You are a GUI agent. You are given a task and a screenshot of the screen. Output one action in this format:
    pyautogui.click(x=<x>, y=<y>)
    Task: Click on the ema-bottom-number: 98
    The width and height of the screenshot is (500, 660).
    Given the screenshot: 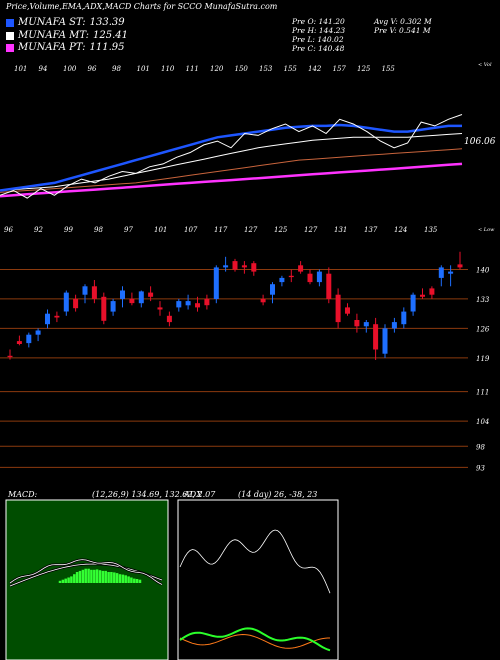 What is the action you would take?
    pyautogui.click(x=98, y=230)
    